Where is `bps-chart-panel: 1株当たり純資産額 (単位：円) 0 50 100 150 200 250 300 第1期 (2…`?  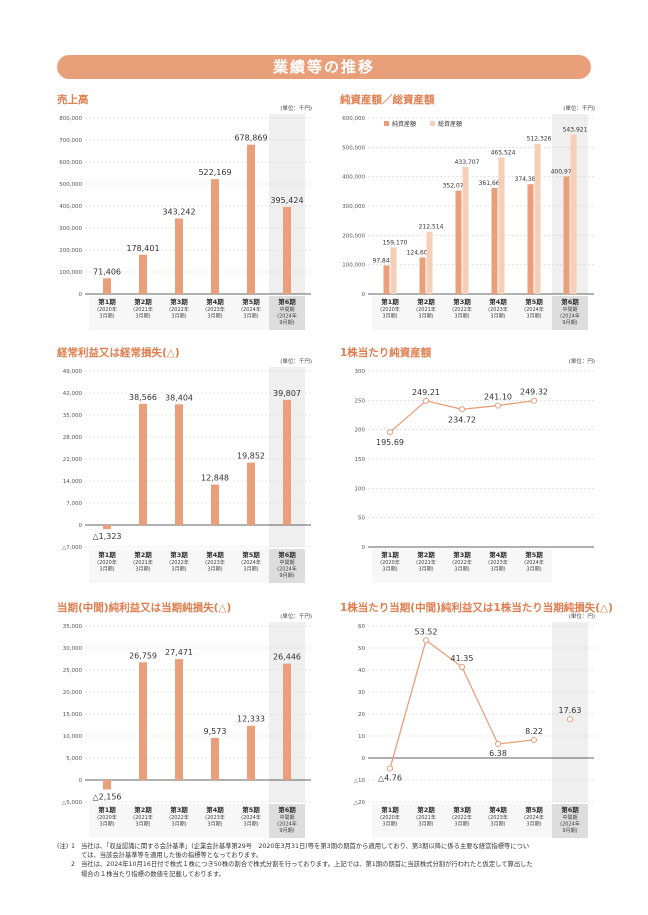
bps-chart-panel: 1株当たり純資産額 (単位：円) 0 50 100 150 200 250 300 第1期 (2… is located at coordinates (467, 465).